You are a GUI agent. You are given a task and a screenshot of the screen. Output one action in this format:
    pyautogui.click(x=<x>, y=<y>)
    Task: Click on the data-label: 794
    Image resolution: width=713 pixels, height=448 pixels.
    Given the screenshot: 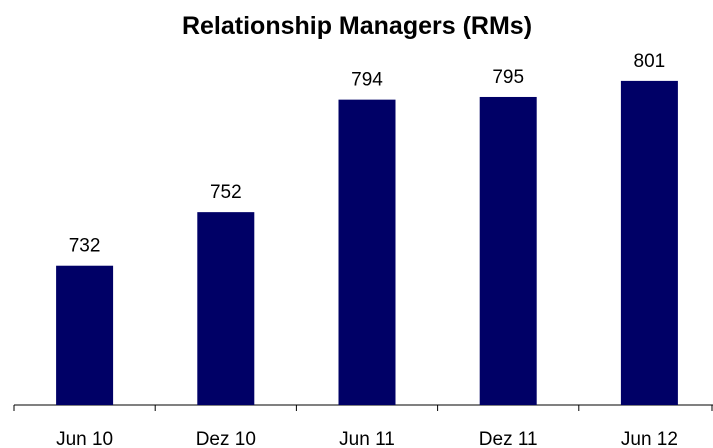 What is the action you would take?
    pyautogui.click(x=367, y=80)
    